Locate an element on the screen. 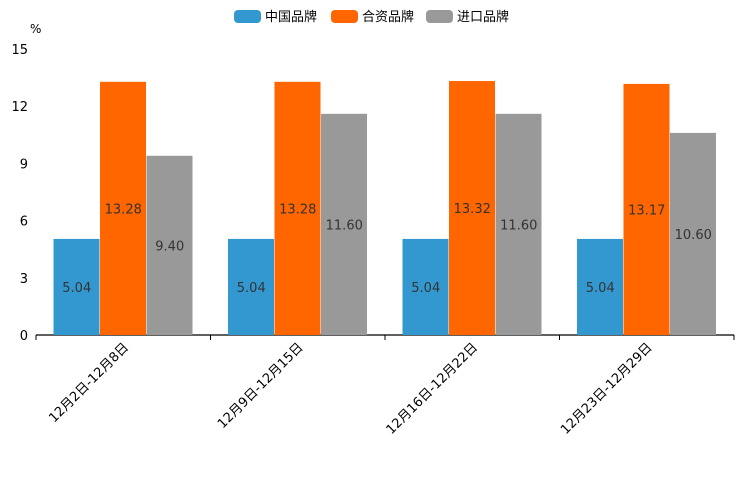  bar-label-4-2: 13.17 is located at coordinates (646, 210).